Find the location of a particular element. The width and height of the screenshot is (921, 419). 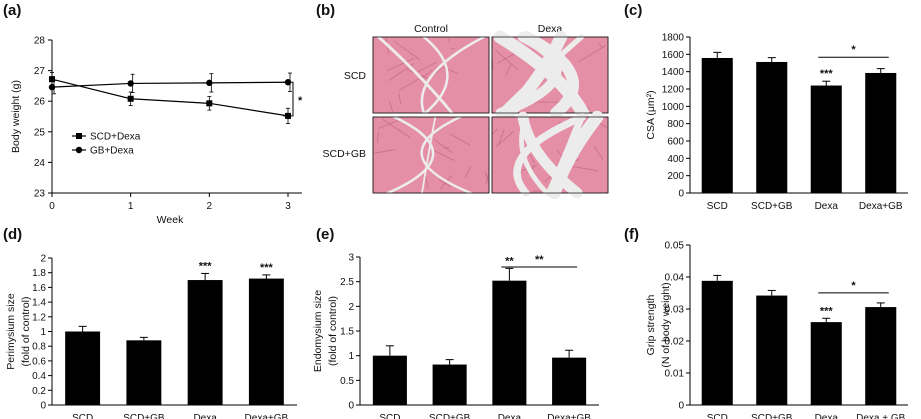

y-tick-label: 23 is located at coordinates (40, 194).